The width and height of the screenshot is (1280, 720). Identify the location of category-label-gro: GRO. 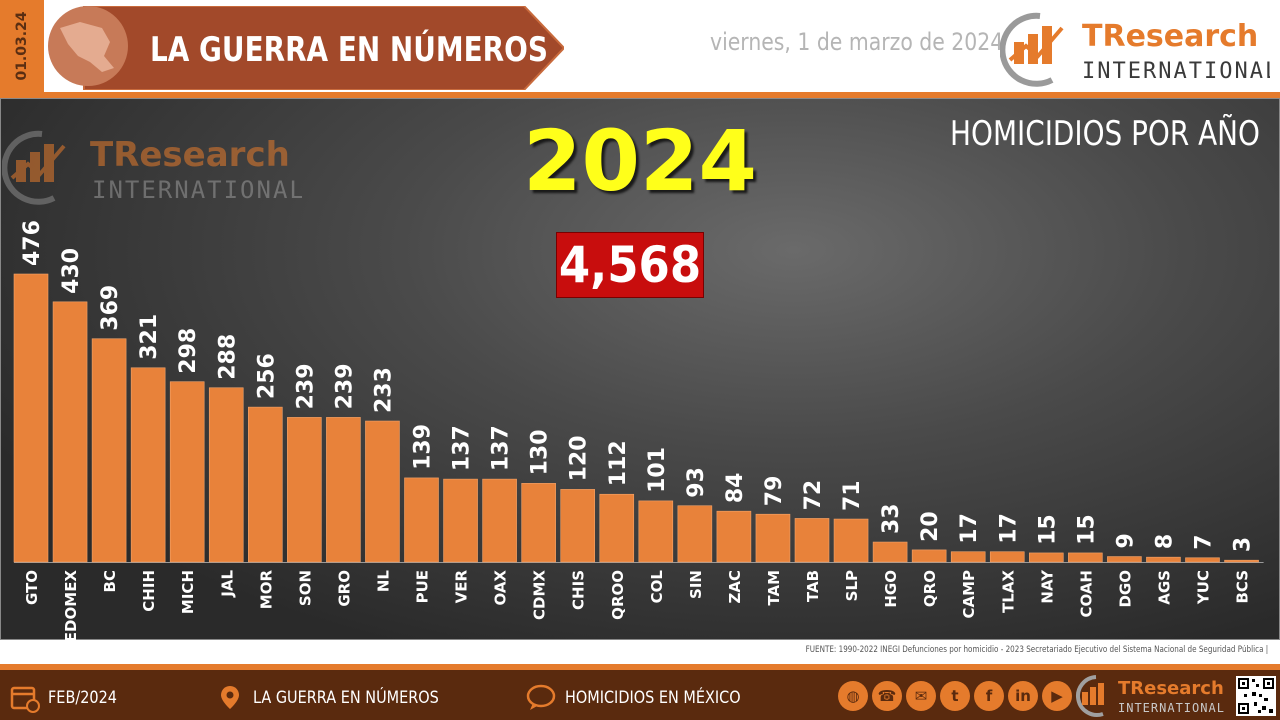
(344, 588).